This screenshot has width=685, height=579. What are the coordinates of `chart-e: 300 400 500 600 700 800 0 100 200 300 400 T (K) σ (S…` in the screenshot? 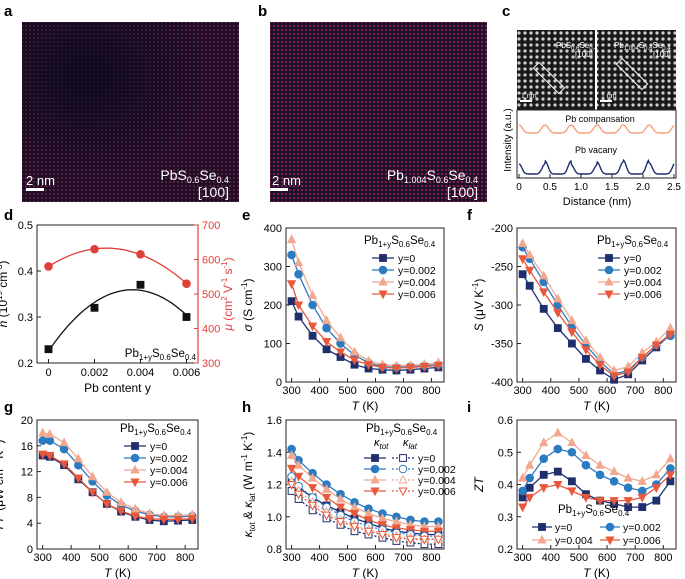 It's located at (342, 318).